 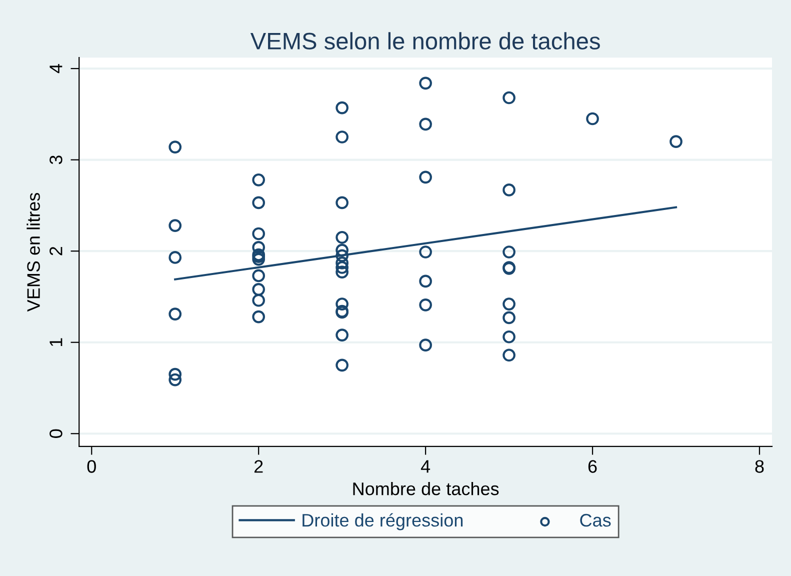 I want to click on y-tick-label: 2, so click(x=56, y=251).